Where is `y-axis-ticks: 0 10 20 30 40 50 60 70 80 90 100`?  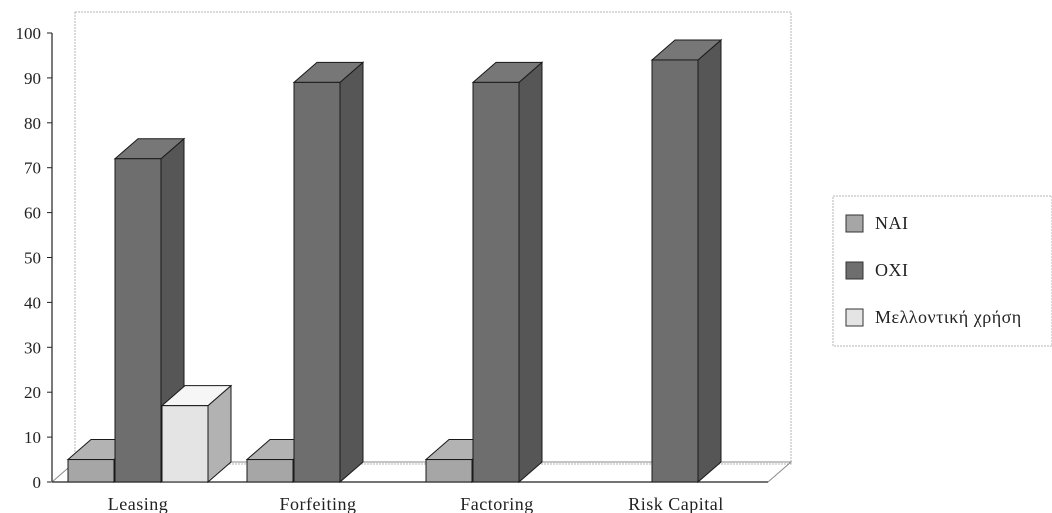 y-axis-ticks: 0 10 20 30 40 50 60 70 80 90 100 is located at coordinates (34, 258).